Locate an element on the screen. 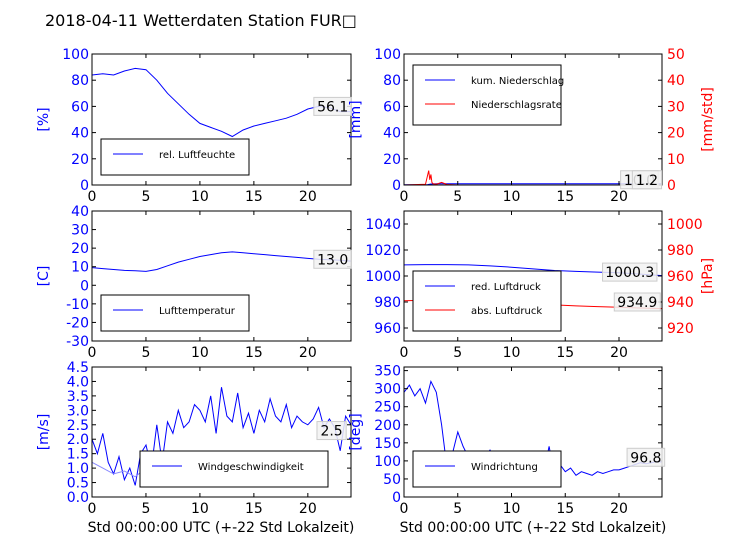 The width and height of the screenshot is (736, 552). legend-entry: kum. Niederschlag is located at coordinates (517, 81).